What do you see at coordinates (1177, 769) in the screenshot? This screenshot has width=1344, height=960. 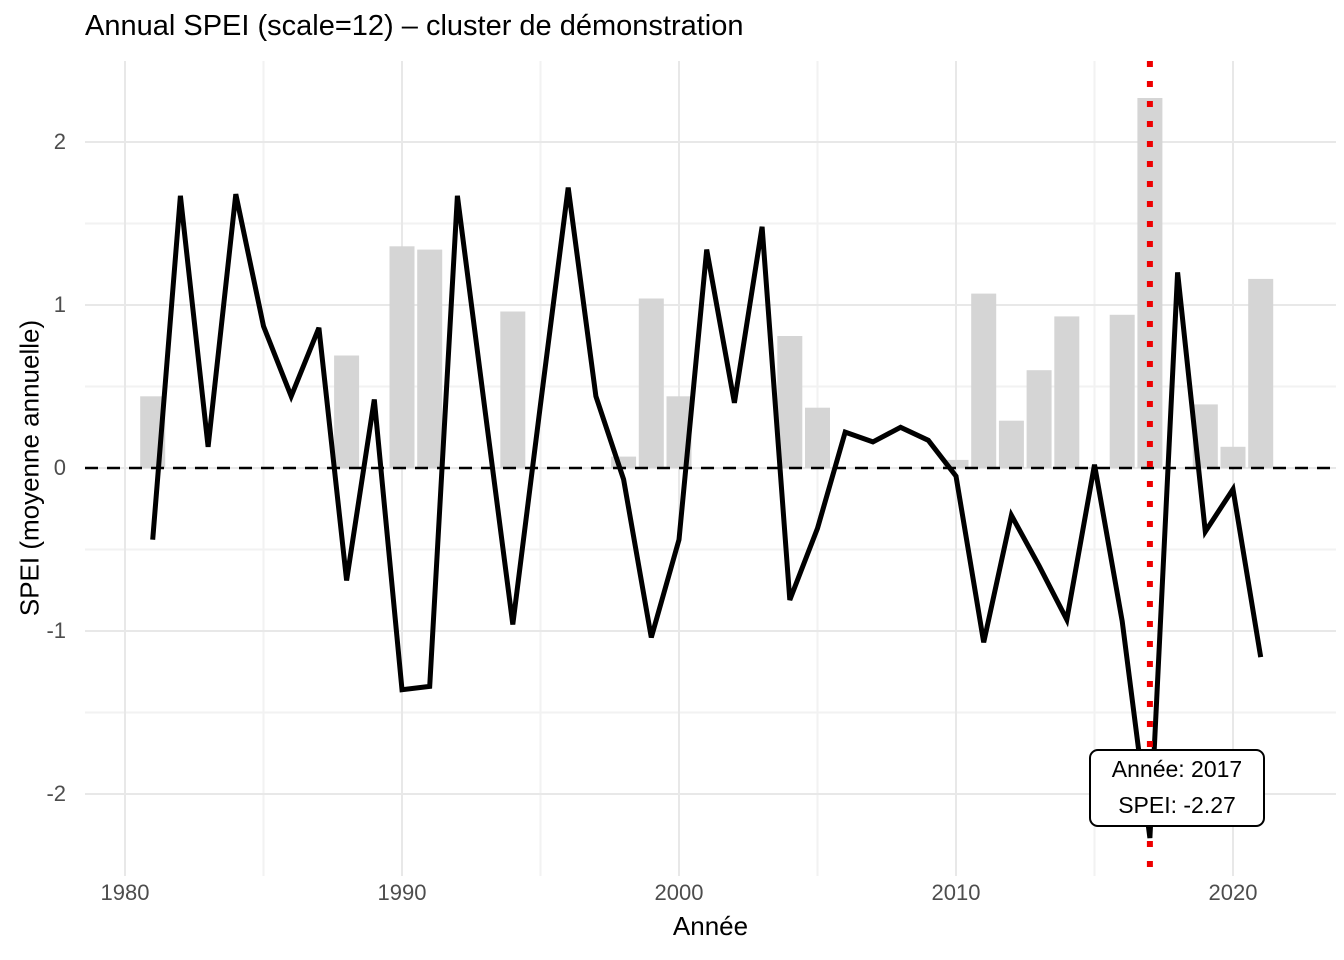 I see `annotation-year: Année: 2017` at bounding box center [1177, 769].